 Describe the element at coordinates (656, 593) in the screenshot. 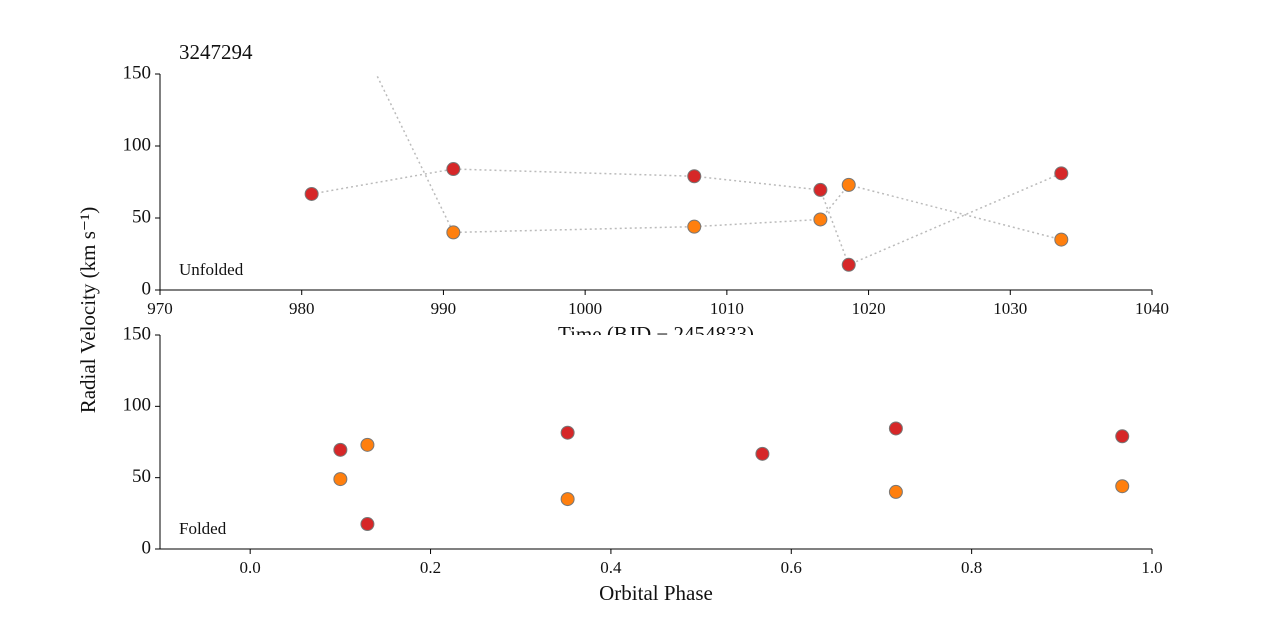

I see `x-axis-label: Orbital Phase` at that location.